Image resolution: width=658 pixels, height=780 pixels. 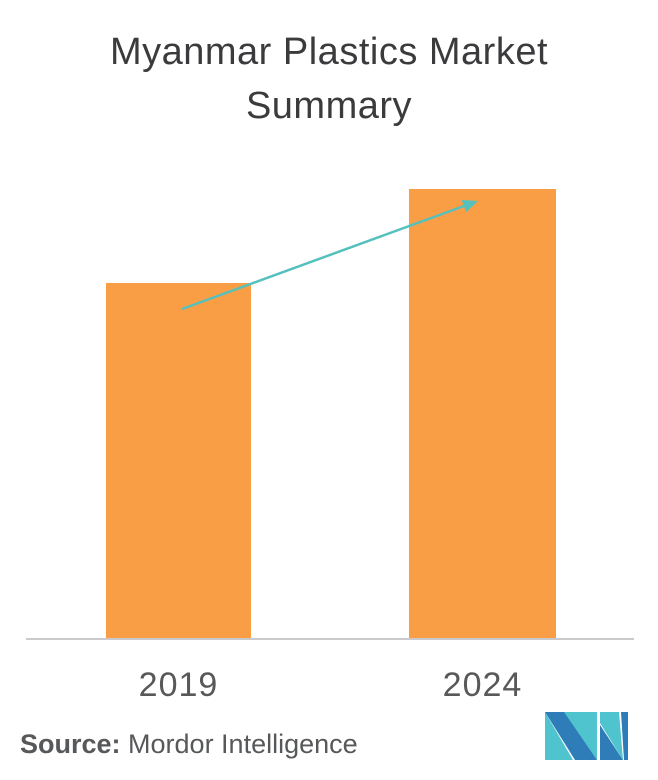 What do you see at coordinates (70, 744) in the screenshot?
I see `source-label: Source:` at bounding box center [70, 744].